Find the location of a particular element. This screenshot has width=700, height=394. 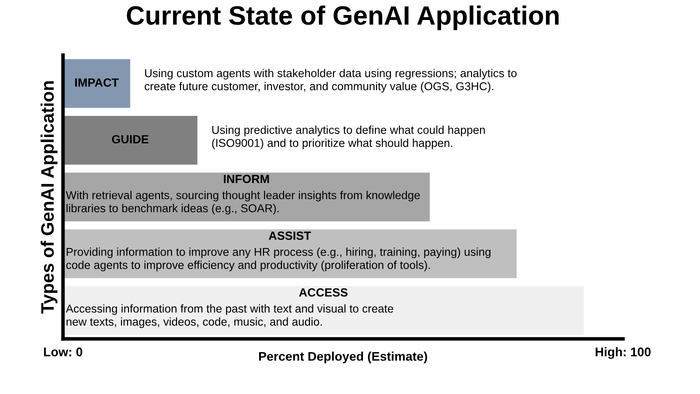

y-tick-label: GUIDE is located at coordinates (130, 139).